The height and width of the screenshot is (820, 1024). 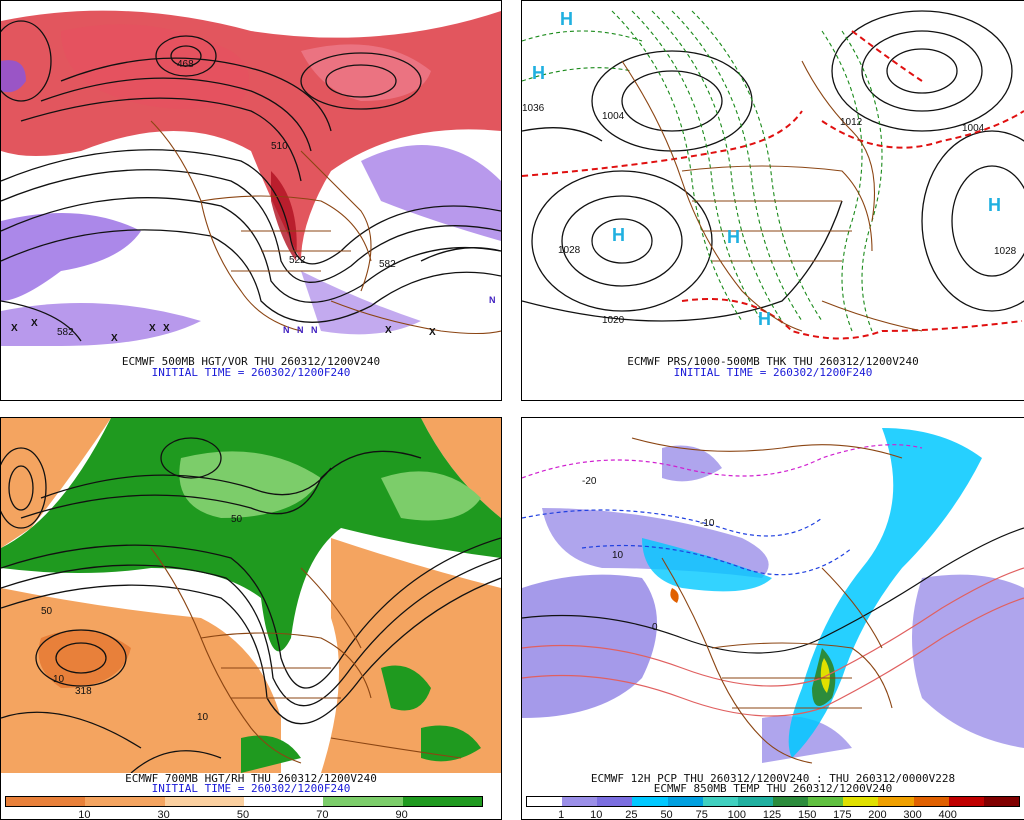 What do you see at coordinates (297, 260) in the screenshot?
I see `contour-label: 522` at bounding box center [297, 260].